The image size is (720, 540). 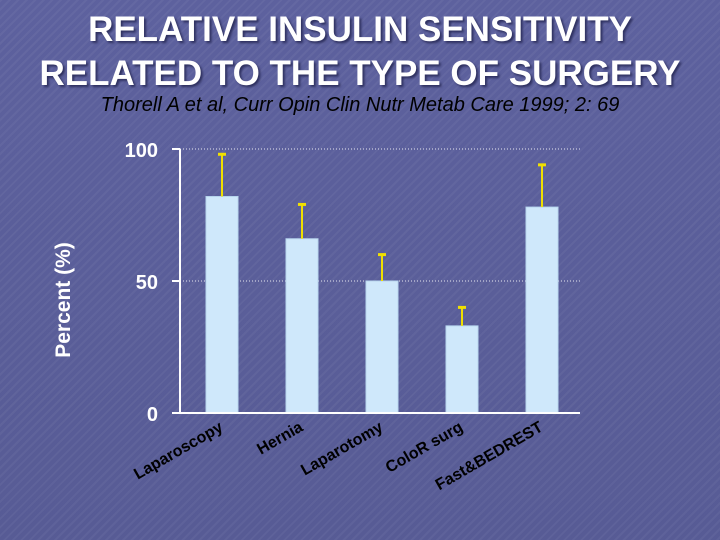 What do you see at coordinates (360, 29) in the screenshot?
I see `slide-title-line-1: RELATIVE INSULIN SENSITIVITY` at bounding box center [360, 29].